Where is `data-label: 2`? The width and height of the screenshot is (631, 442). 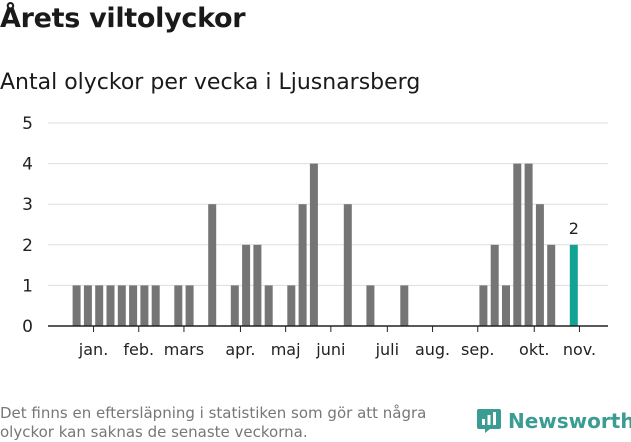
data-label: 2 is located at coordinates (574, 228).